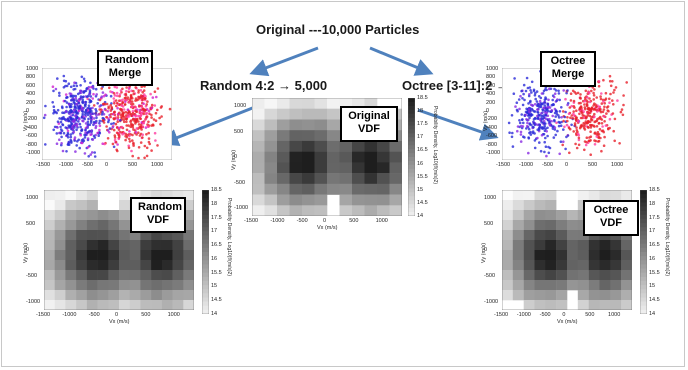 The image size is (688, 370). Describe the element at coordinates (548, 165) in the screenshot. I see `scatter-x-tick: -500` at that location.